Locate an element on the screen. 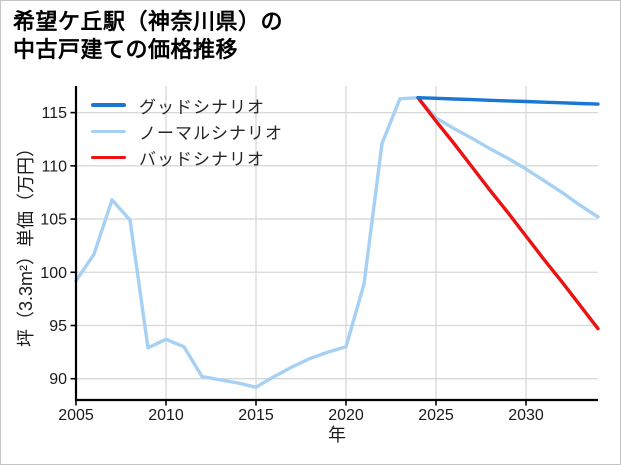 Image resolution: width=621 pixels, height=465 pixels. chart-title-line1: 希望ケ丘駅（神奈川県）の is located at coordinates (148, 21).